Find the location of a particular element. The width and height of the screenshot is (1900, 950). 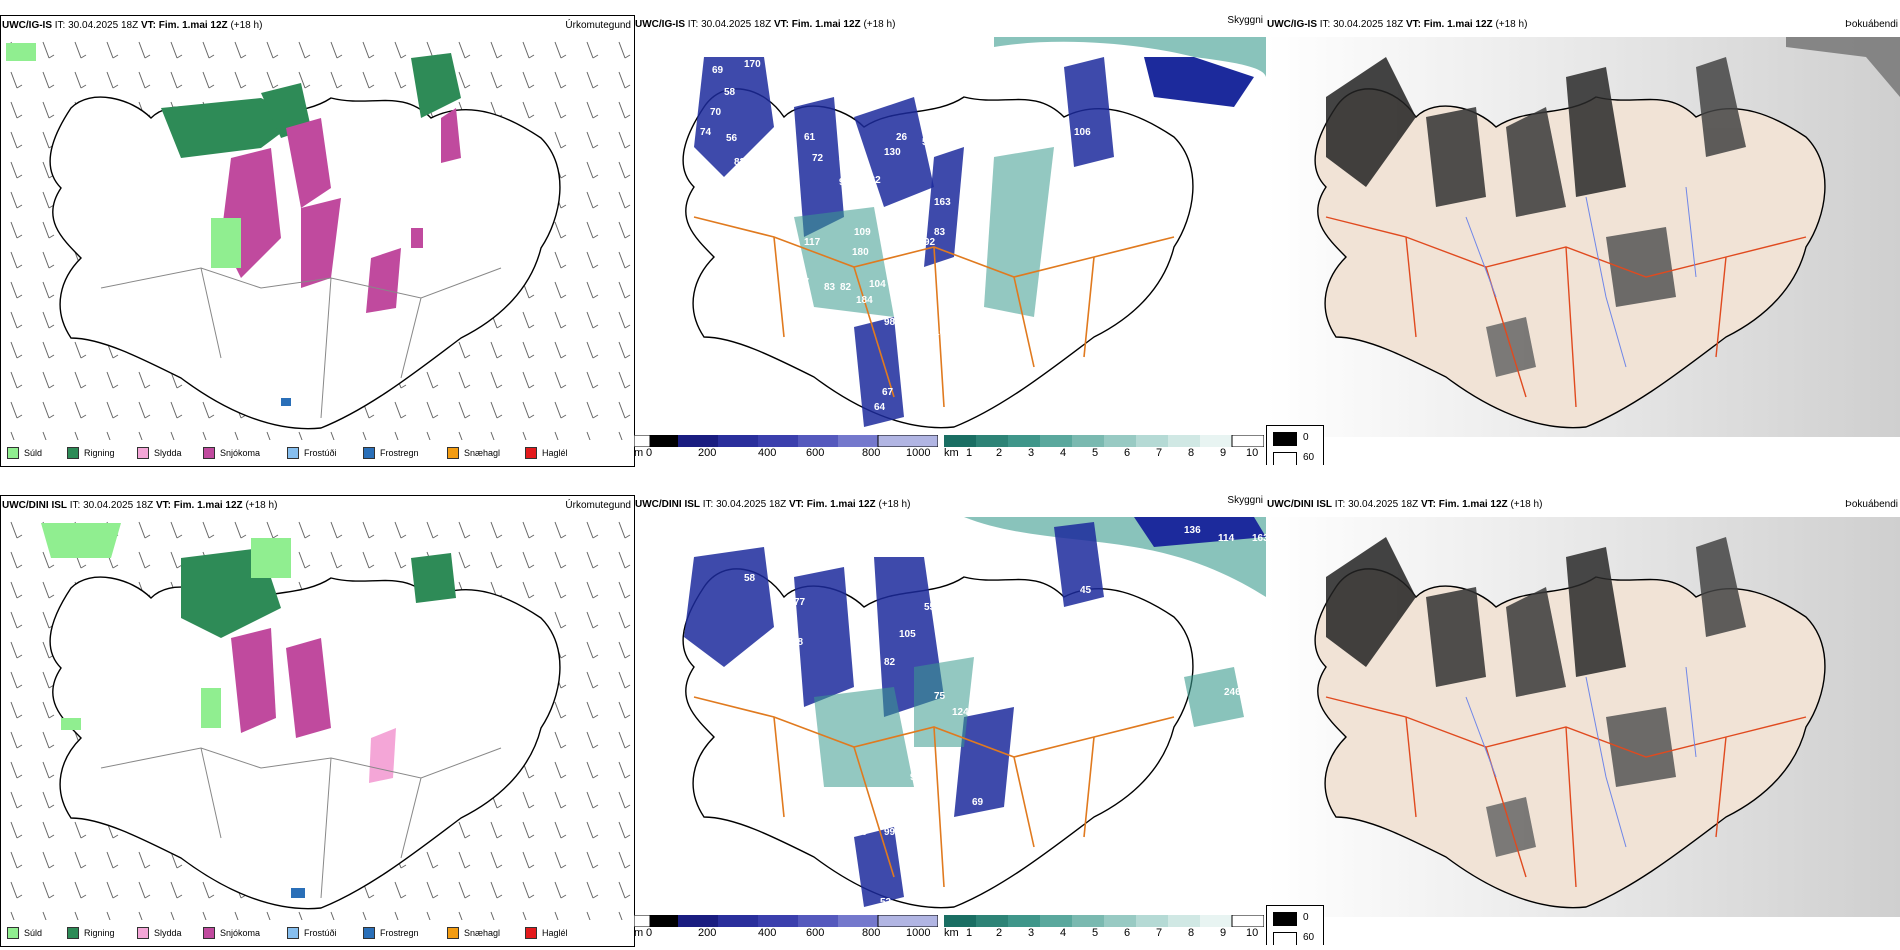

vis-value-label: 78 is located at coordinates (798, 642).